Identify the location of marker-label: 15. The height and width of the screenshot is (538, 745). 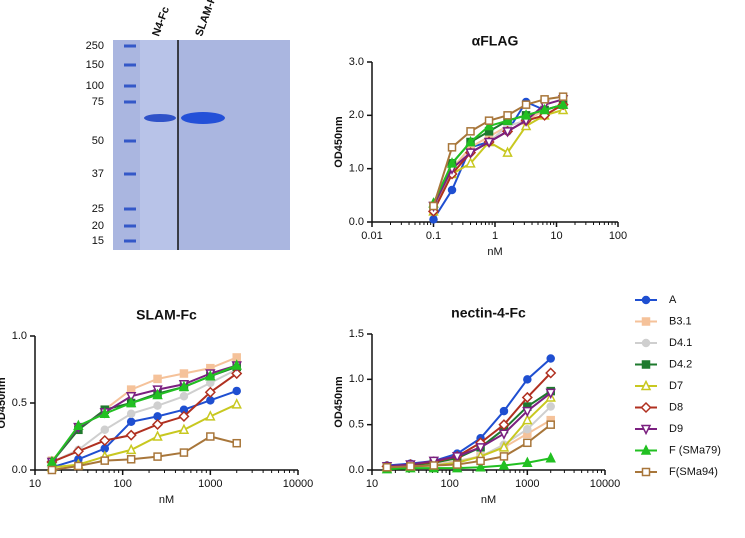
(98, 241).